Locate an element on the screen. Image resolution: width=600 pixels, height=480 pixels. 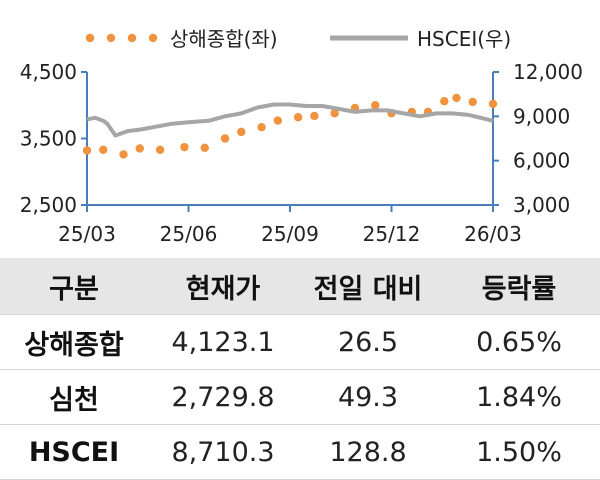
header-change: 전일 대비 is located at coordinates (368, 289).